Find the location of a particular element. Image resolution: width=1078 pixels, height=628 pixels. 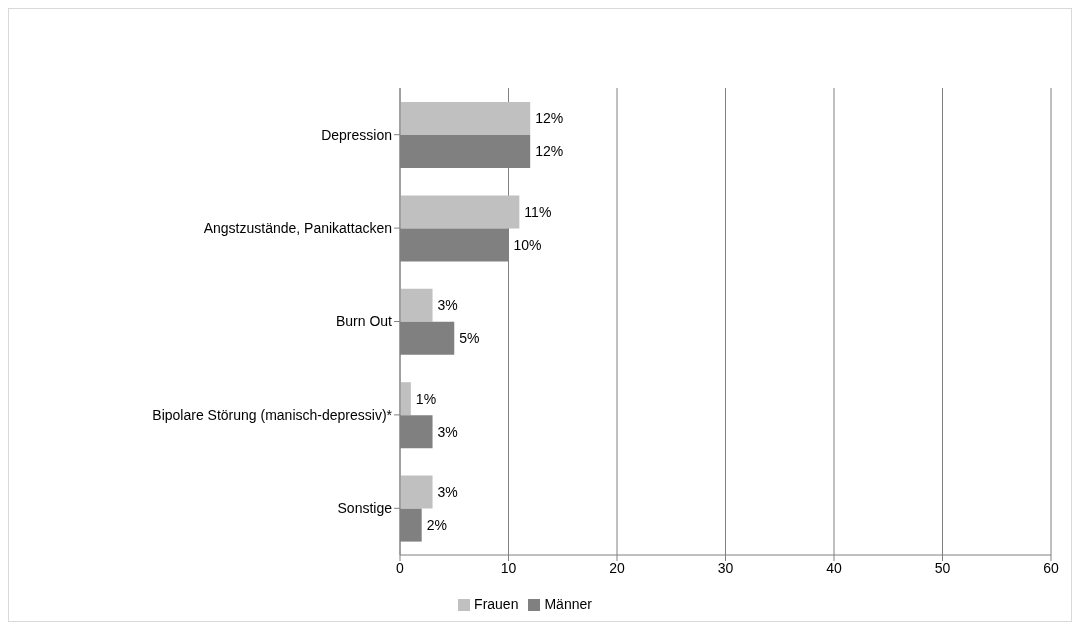

x-tick-label: 50 is located at coordinates (942, 567).